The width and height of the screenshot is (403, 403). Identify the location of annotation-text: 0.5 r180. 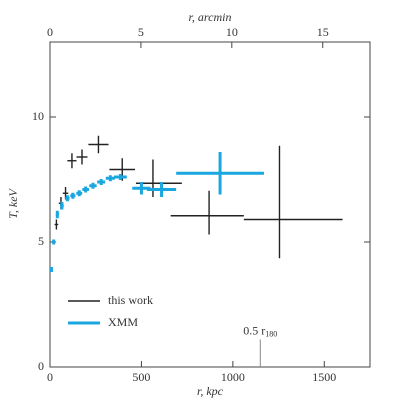
(260, 330).